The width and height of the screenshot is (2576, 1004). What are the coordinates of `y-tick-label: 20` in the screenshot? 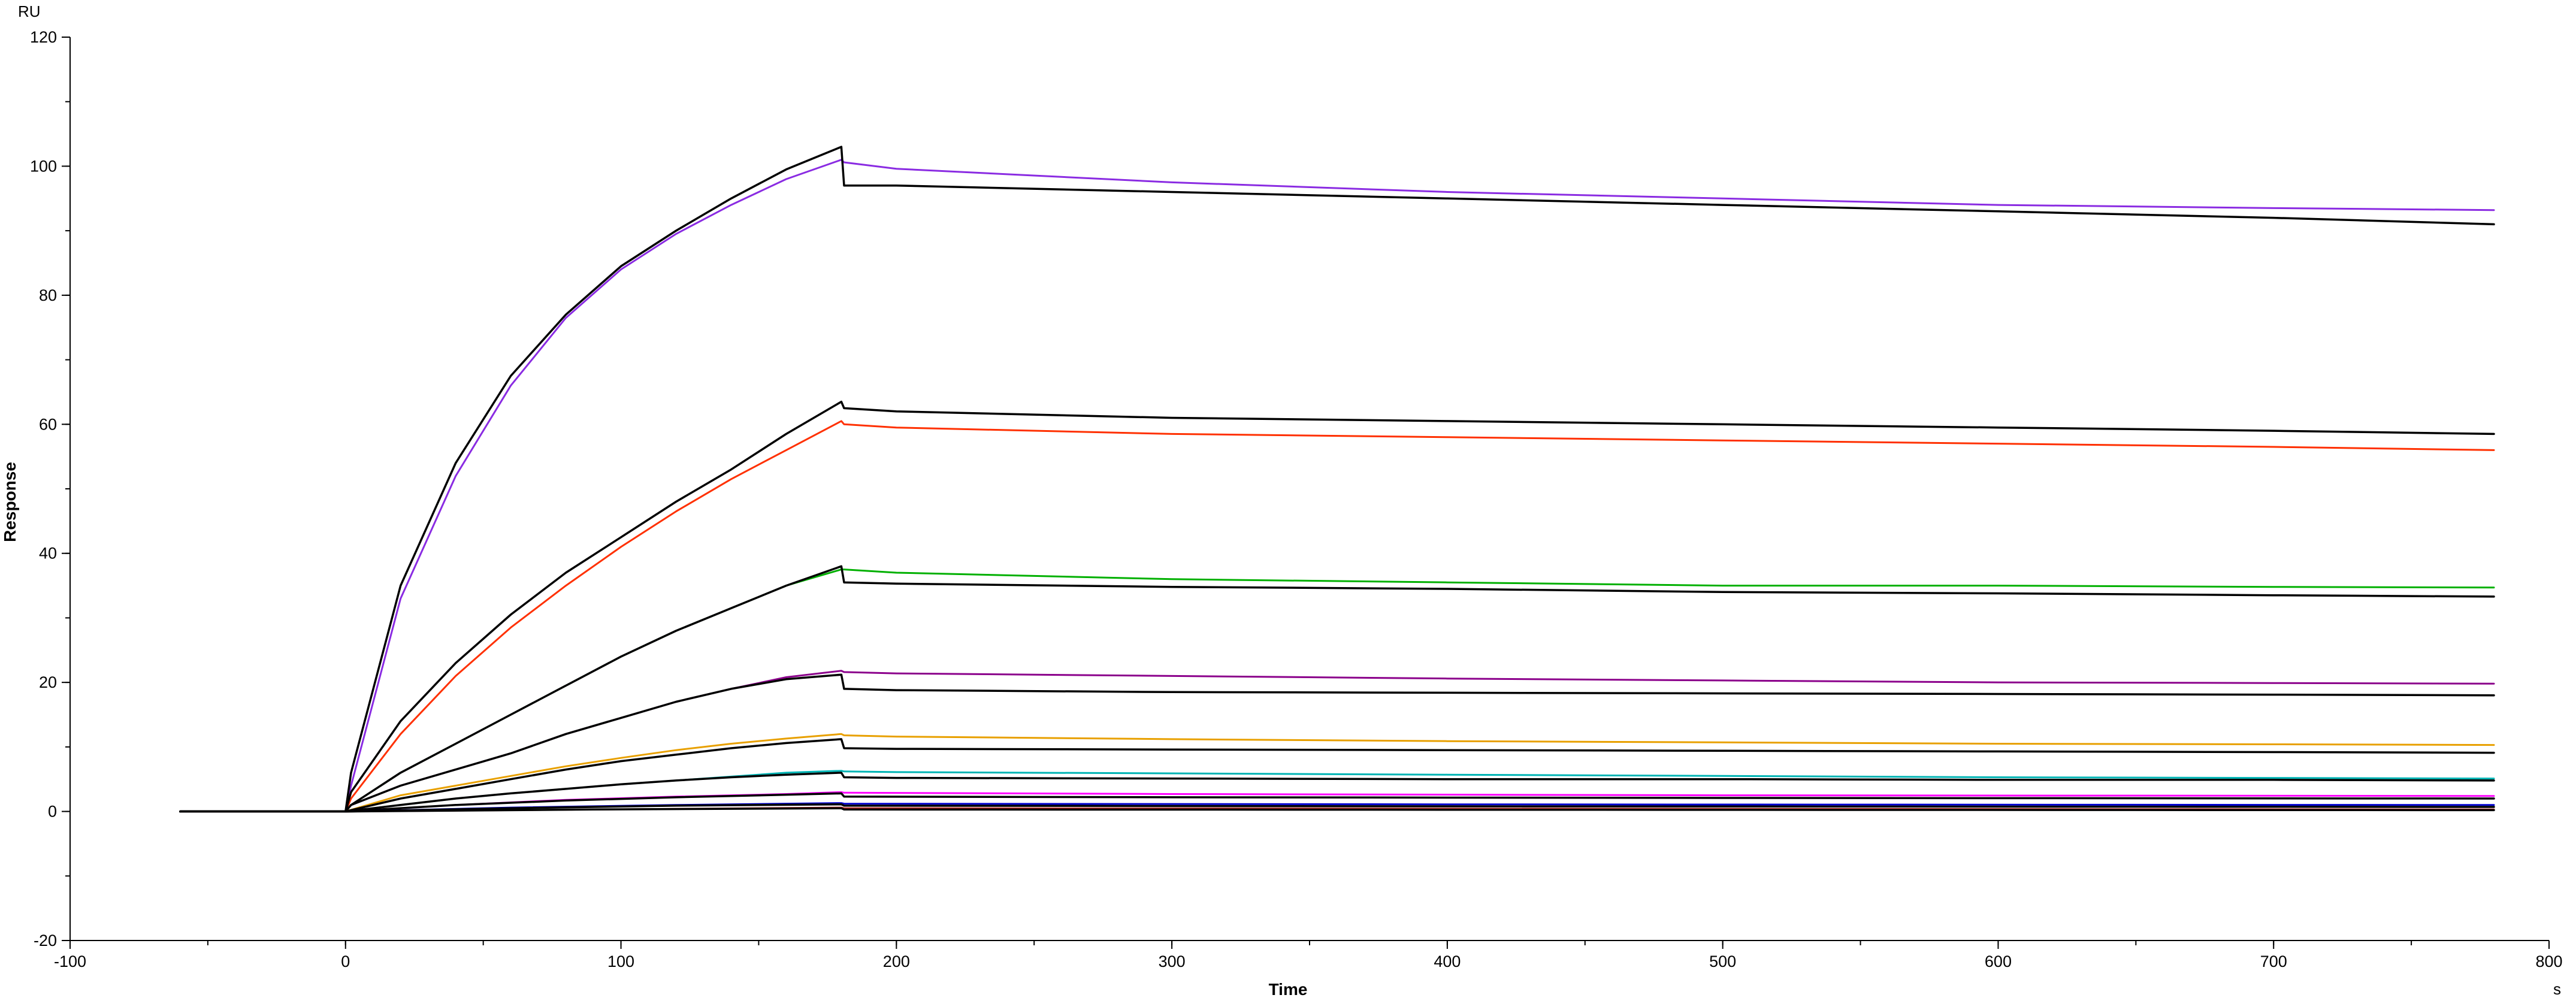 It's located at (48, 682).